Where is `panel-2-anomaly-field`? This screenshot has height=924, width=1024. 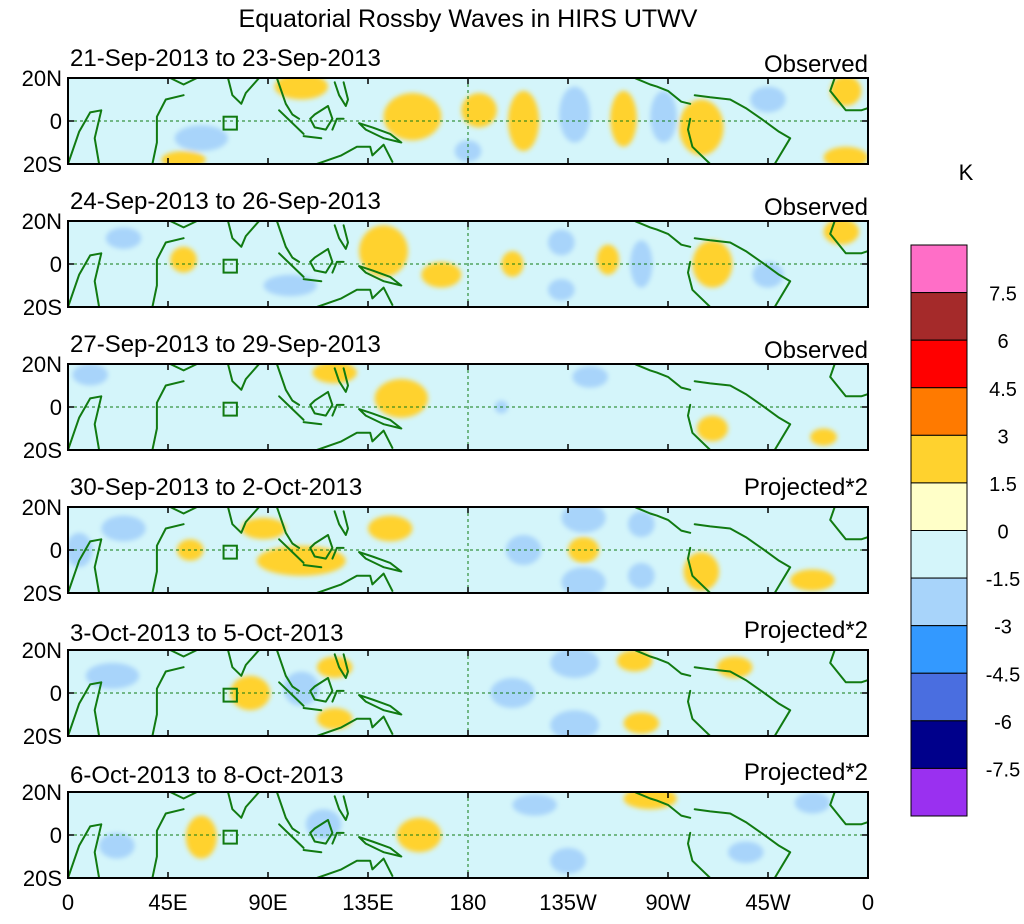 panel-2-anomaly-field is located at coordinates (468, 264).